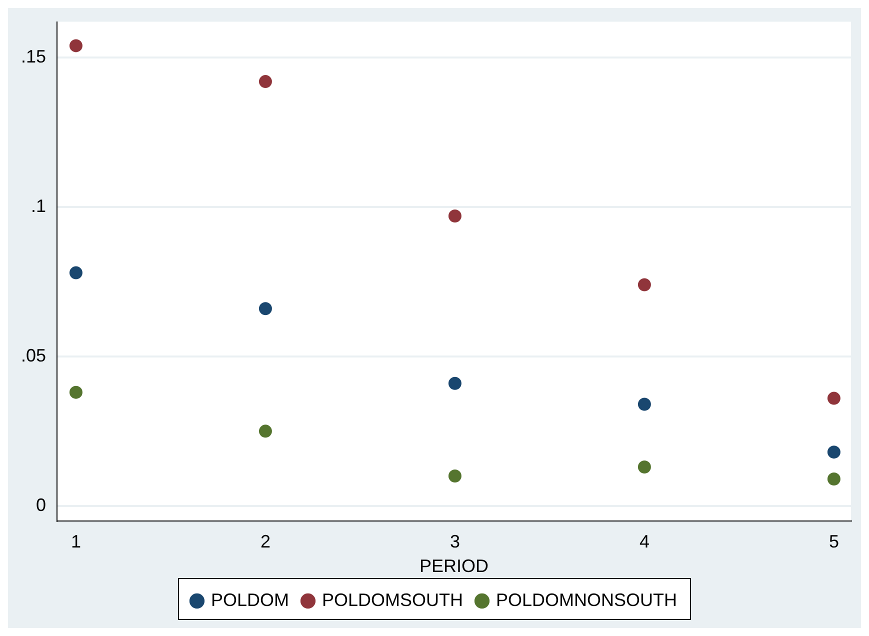 The width and height of the screenshot is (869, 636). What do you see at coordinates (455, 542) in the screenshot?
I see `x-tick-label: 3` at bounding box center [455, 542].